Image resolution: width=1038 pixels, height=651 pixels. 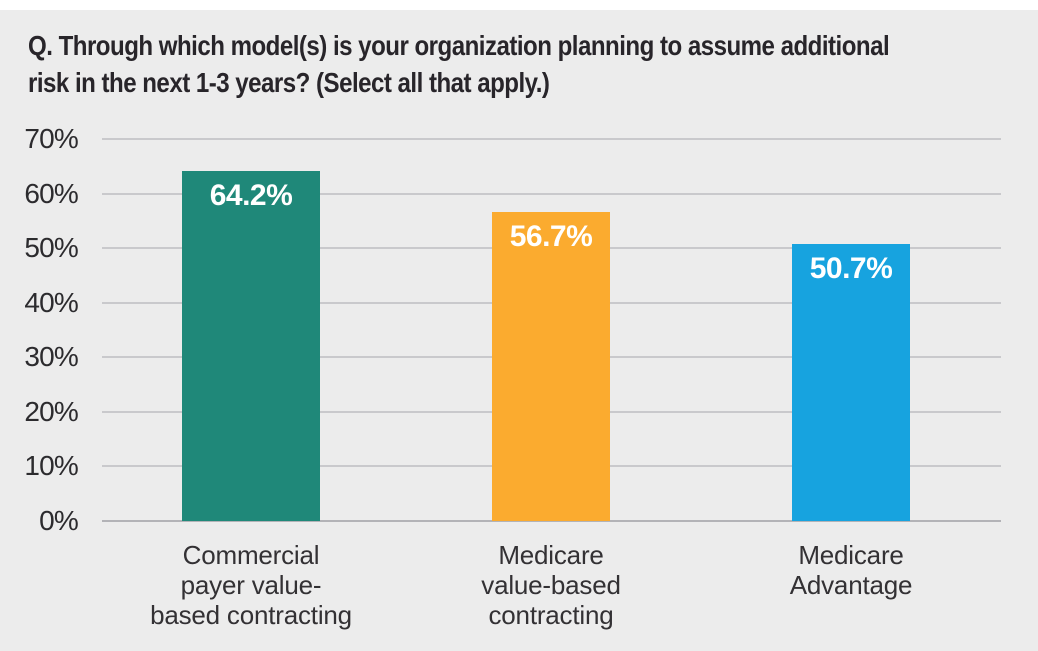 What do you see at coordinates (51, 193) in the screenshot?
I see `y-axis-tick-label: 60%` at bounding box center [51, 193].